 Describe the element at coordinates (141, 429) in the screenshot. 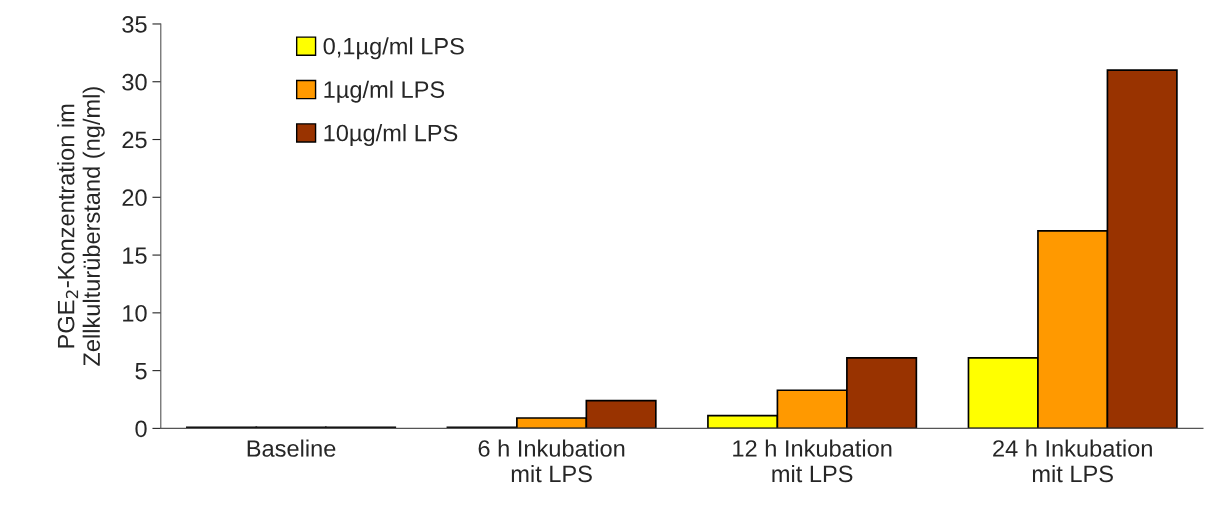

I see `y-tick-label: 0` at that location.